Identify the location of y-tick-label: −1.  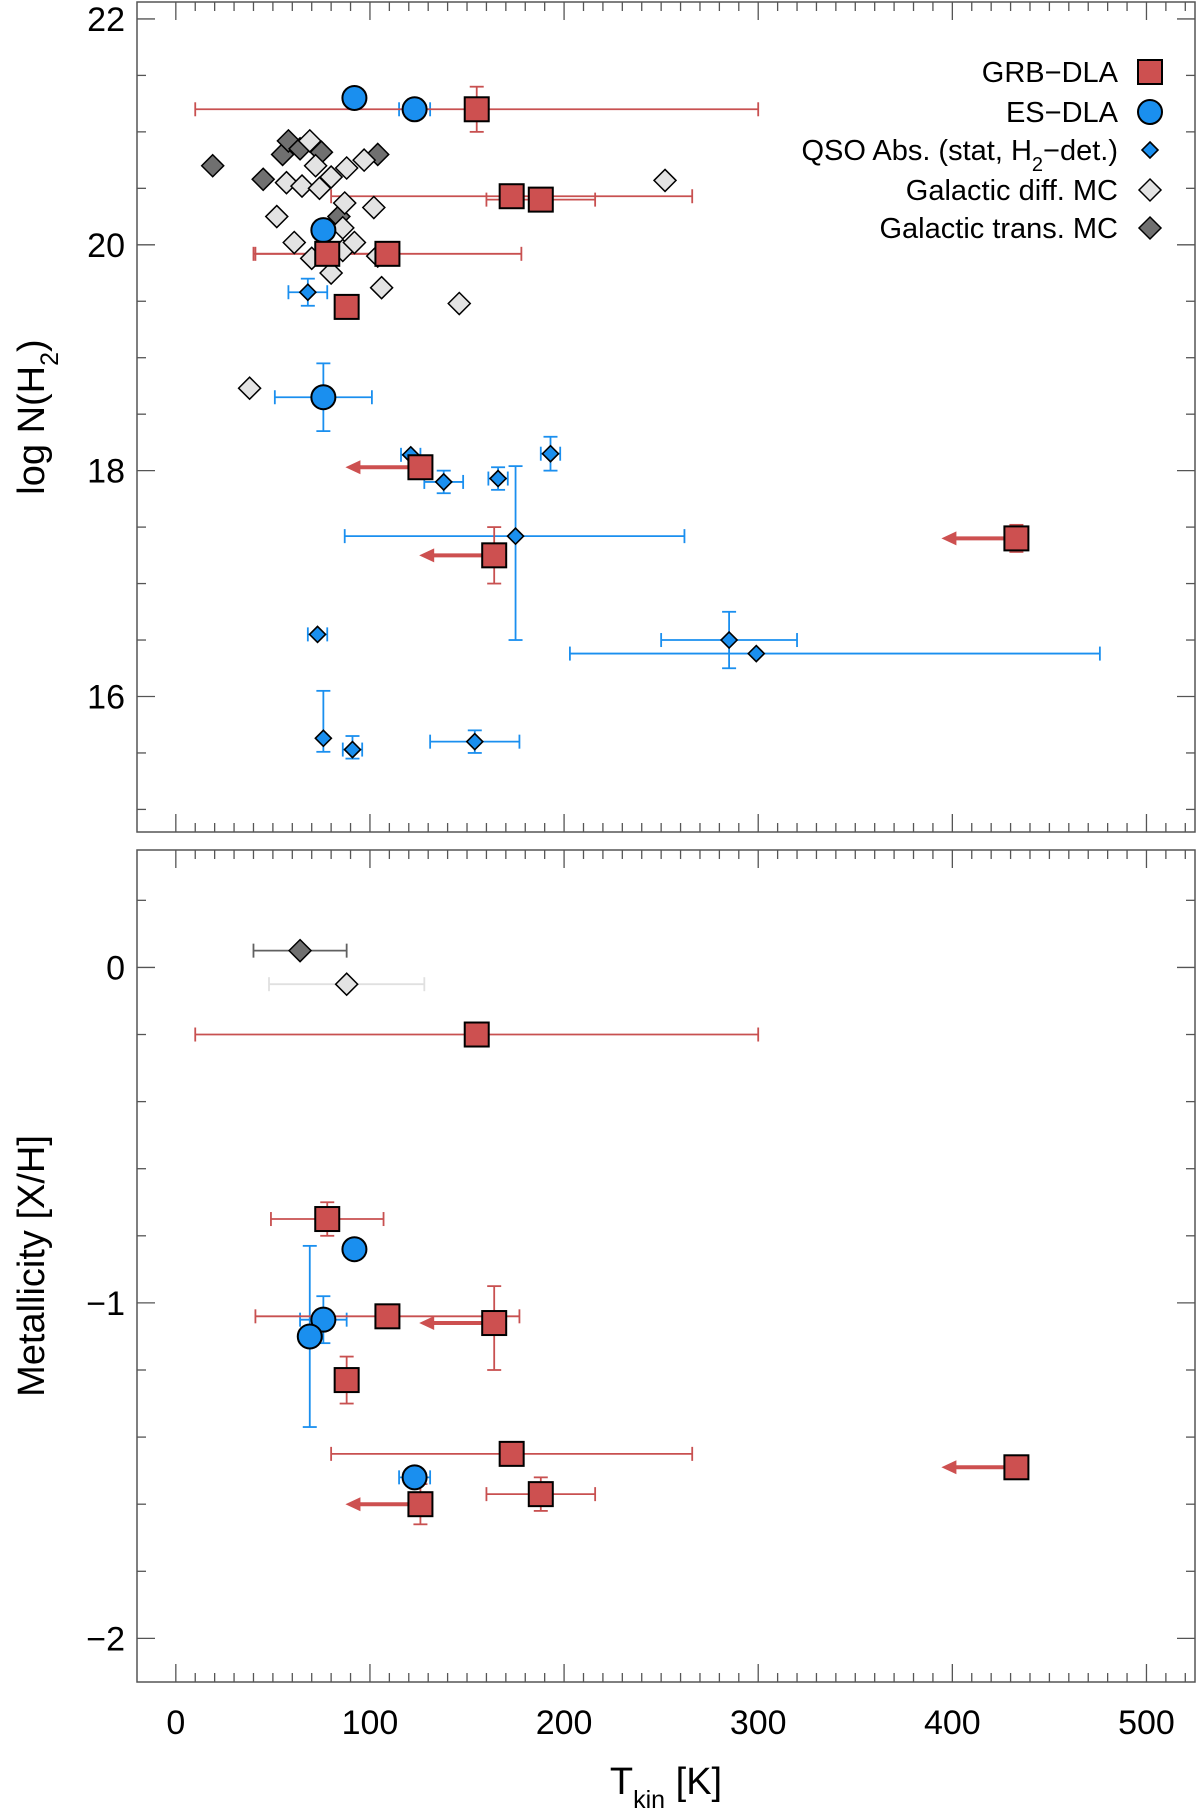
(105, 1304).